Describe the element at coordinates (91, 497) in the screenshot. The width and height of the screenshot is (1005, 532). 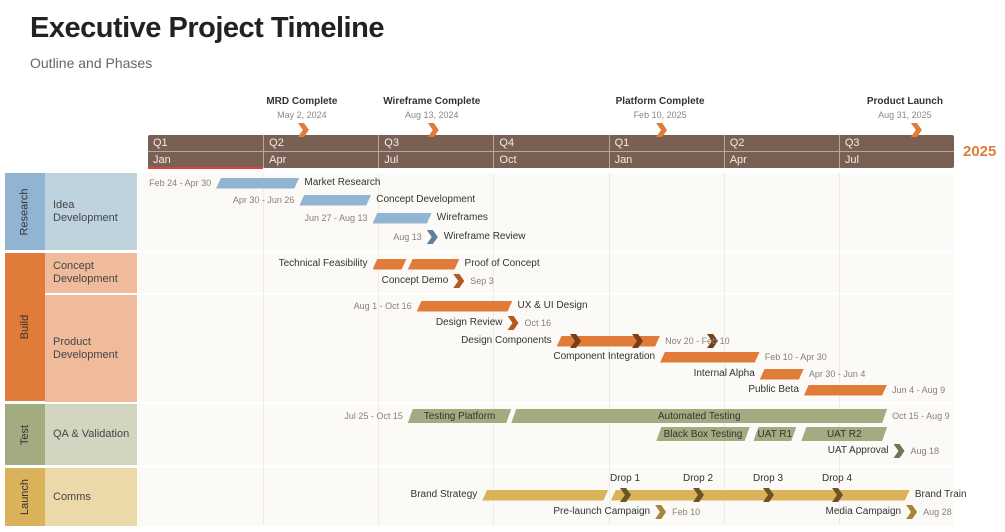
I see `swimlane-label: Comms` at that location.